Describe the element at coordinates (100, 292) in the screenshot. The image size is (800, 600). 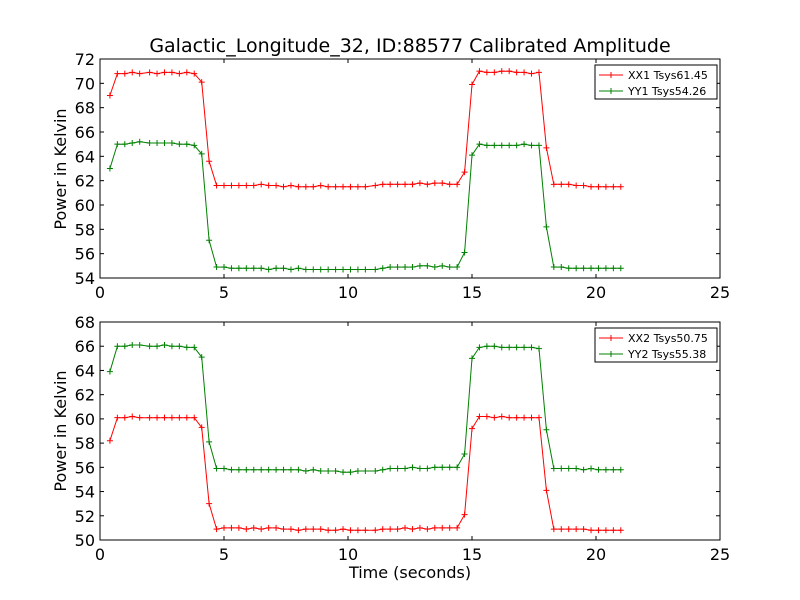
I see `top-x-tick-label: 0` at that location.